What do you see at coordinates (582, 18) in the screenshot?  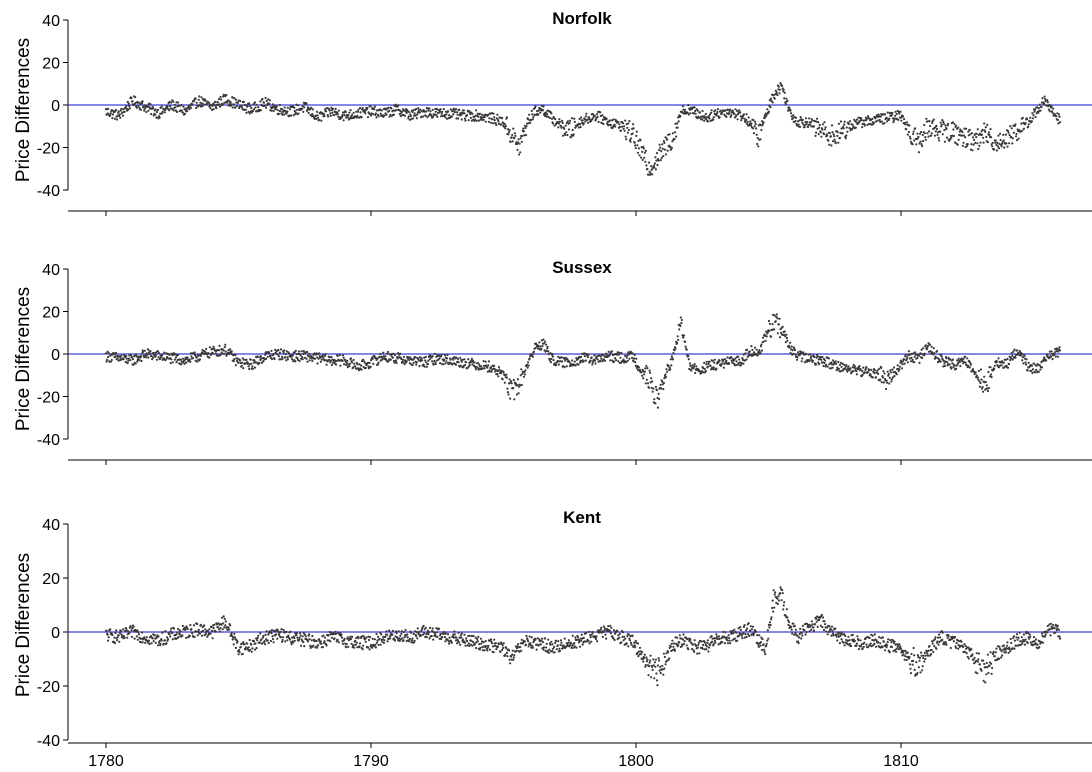 I see `panel-title: Norfolk` at bounding box center [582, 18].